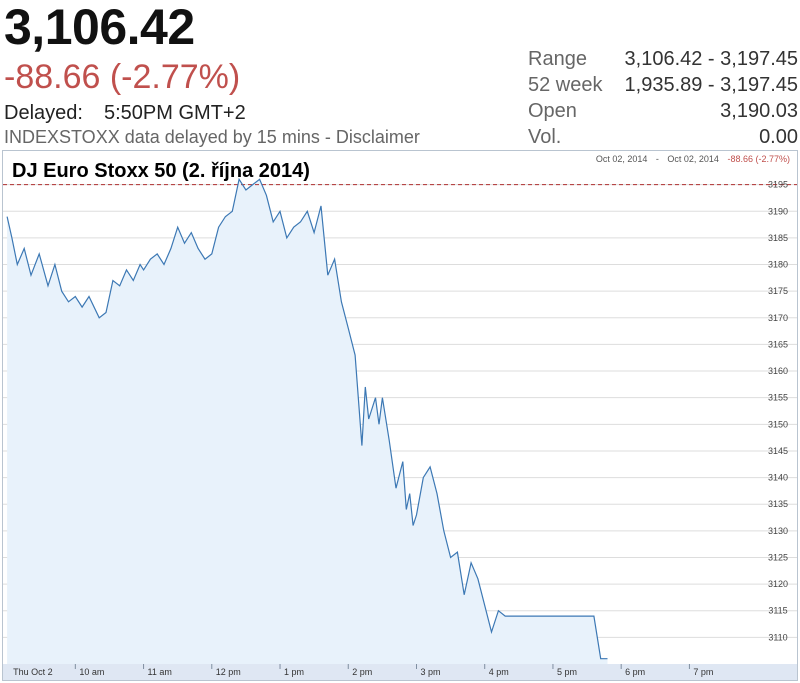  Describe the element at coordinates (778, 478) in the screenshot. I see `y-tick-label: 3140` at that location.